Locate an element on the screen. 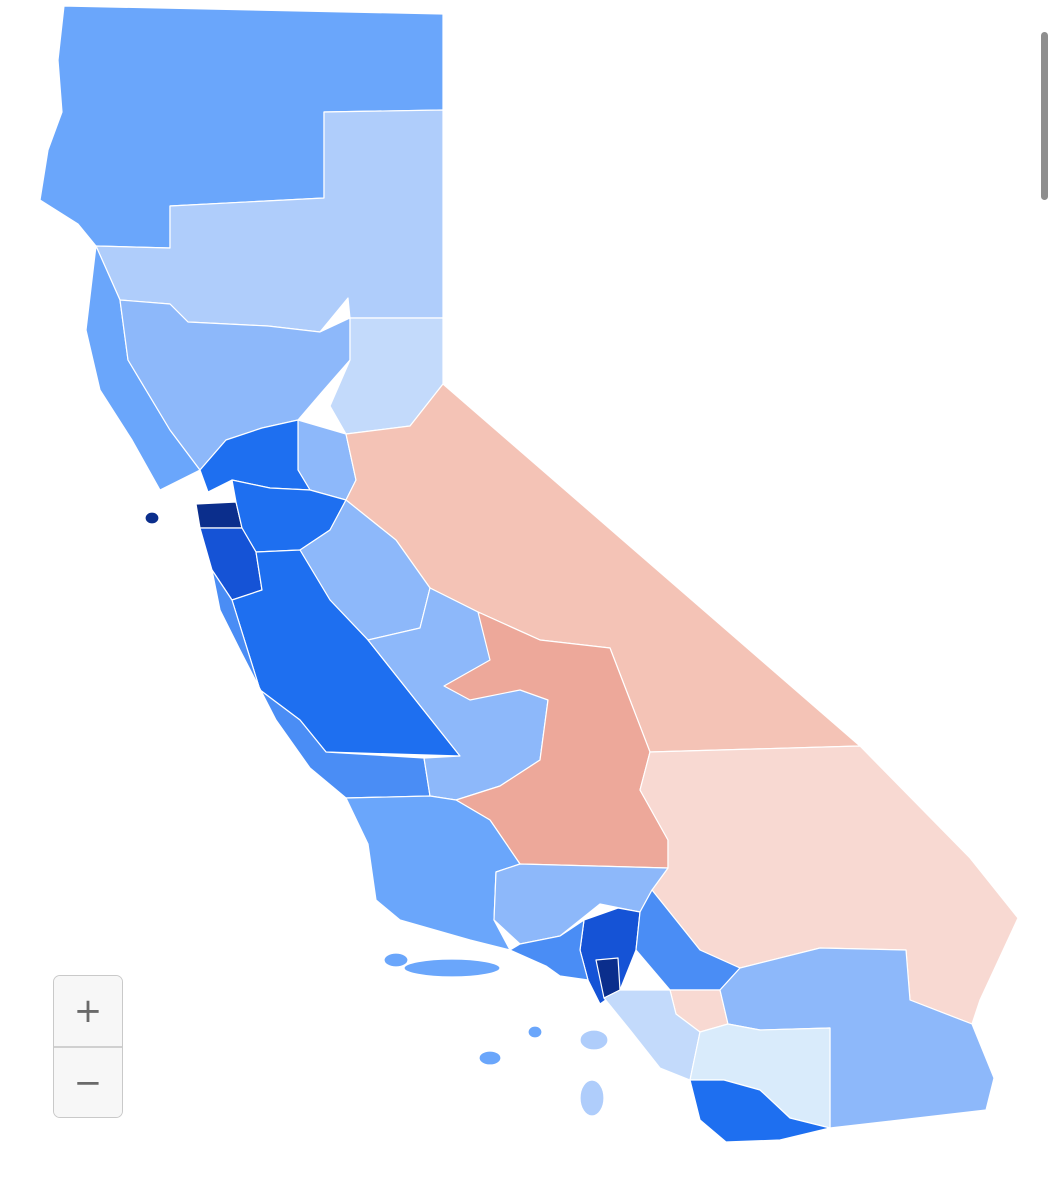 The width and height of the screenshot is (1056, 1200). channel-island-santa-catalina is located at coordinates (594, 1040).